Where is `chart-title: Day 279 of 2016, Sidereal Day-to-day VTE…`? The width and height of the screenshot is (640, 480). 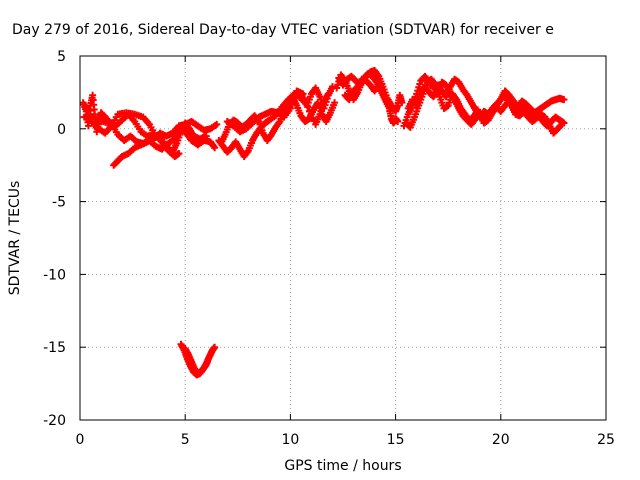 chart-title: Day 279 of 2016, Sidereal Day-to-day VTE… is located at coordinates (283, 30).